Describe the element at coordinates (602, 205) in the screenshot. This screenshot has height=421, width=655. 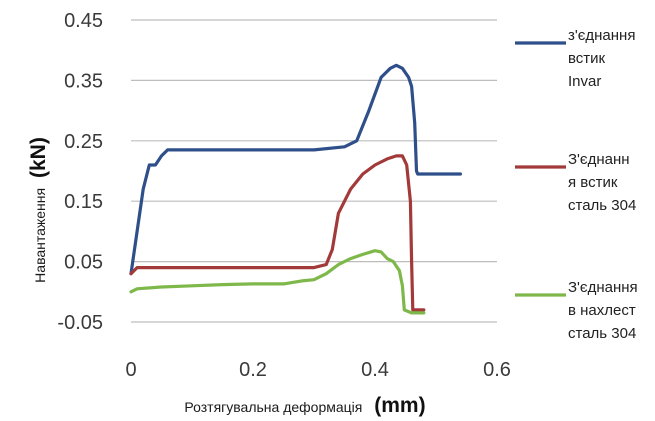
I see `legend-label-2: сталь 304` at that location.